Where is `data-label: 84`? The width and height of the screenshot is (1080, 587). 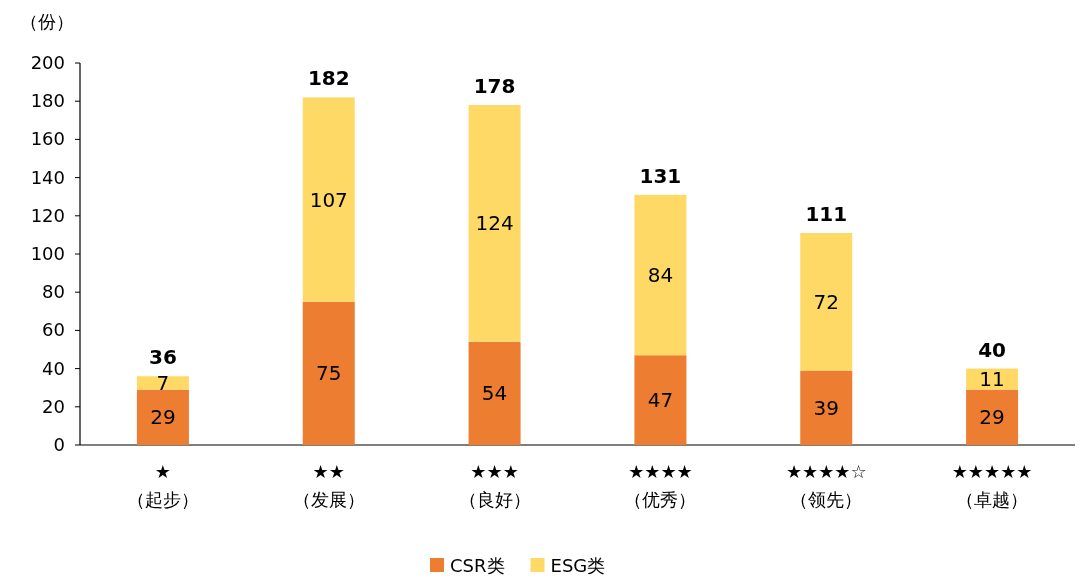 data-label: 84 is located at coordinates (660, 275).